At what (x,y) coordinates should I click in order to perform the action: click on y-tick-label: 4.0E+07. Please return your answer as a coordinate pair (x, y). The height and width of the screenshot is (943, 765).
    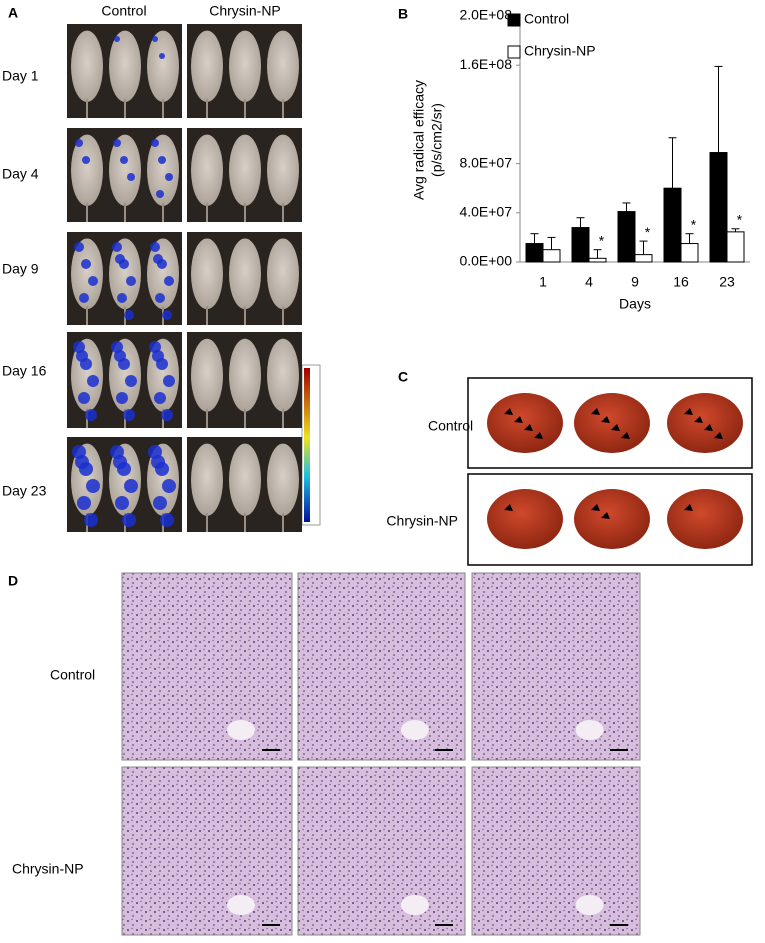
    Looking at the image, I should click on (485, 212).